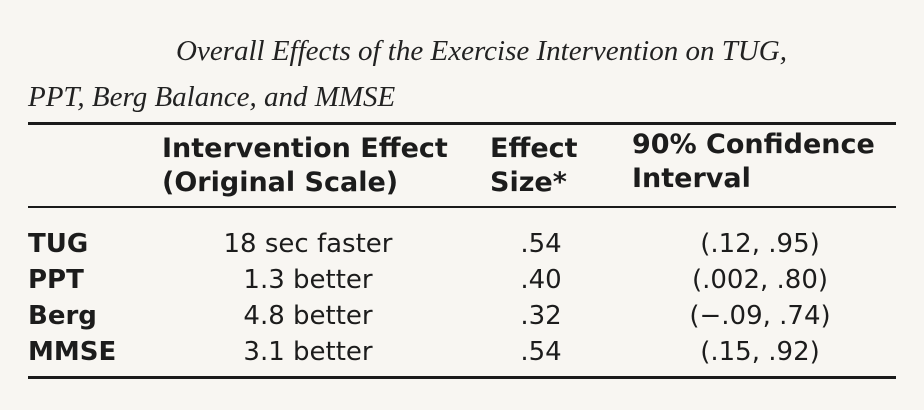 Image resolution: width=924 pixels, height=410 pixels. Describe the element at coordinates (541, 244) in the screenshot. I see `cell-size-tug: .54` at that location.